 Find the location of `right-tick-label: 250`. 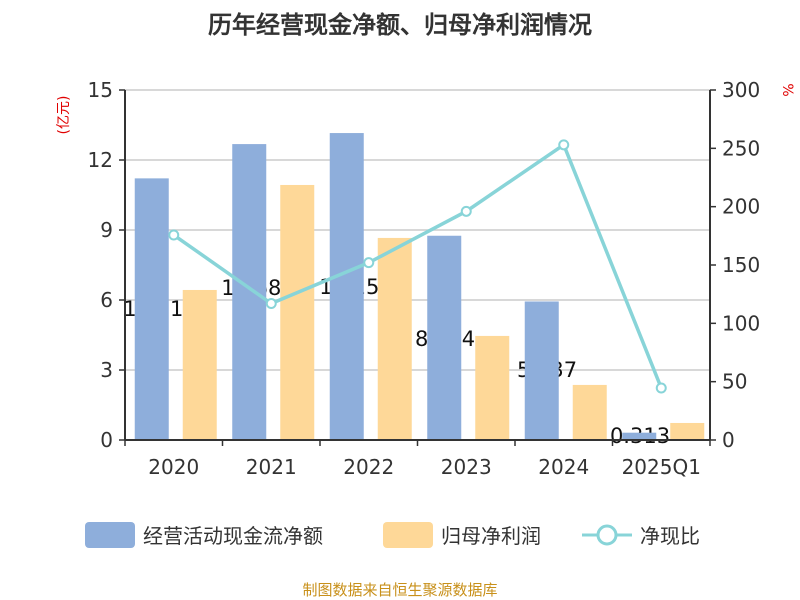

right-tick-label: 250 is located at coordinates (741, 148).